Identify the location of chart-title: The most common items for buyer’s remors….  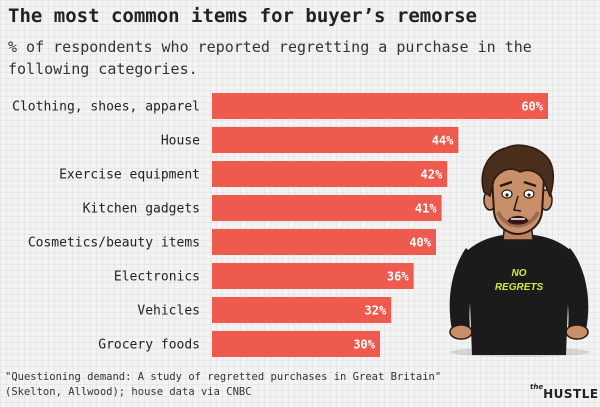
(242, 16).